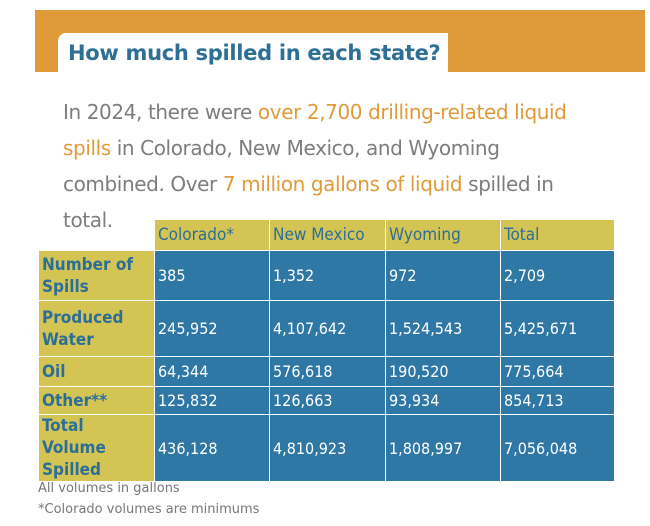 Image resolution: width=650 pixels, height=526 pixels. Describe the element at coordinates (212, 400) in the screenshot. I see `table-cell: 125,832` at that location.